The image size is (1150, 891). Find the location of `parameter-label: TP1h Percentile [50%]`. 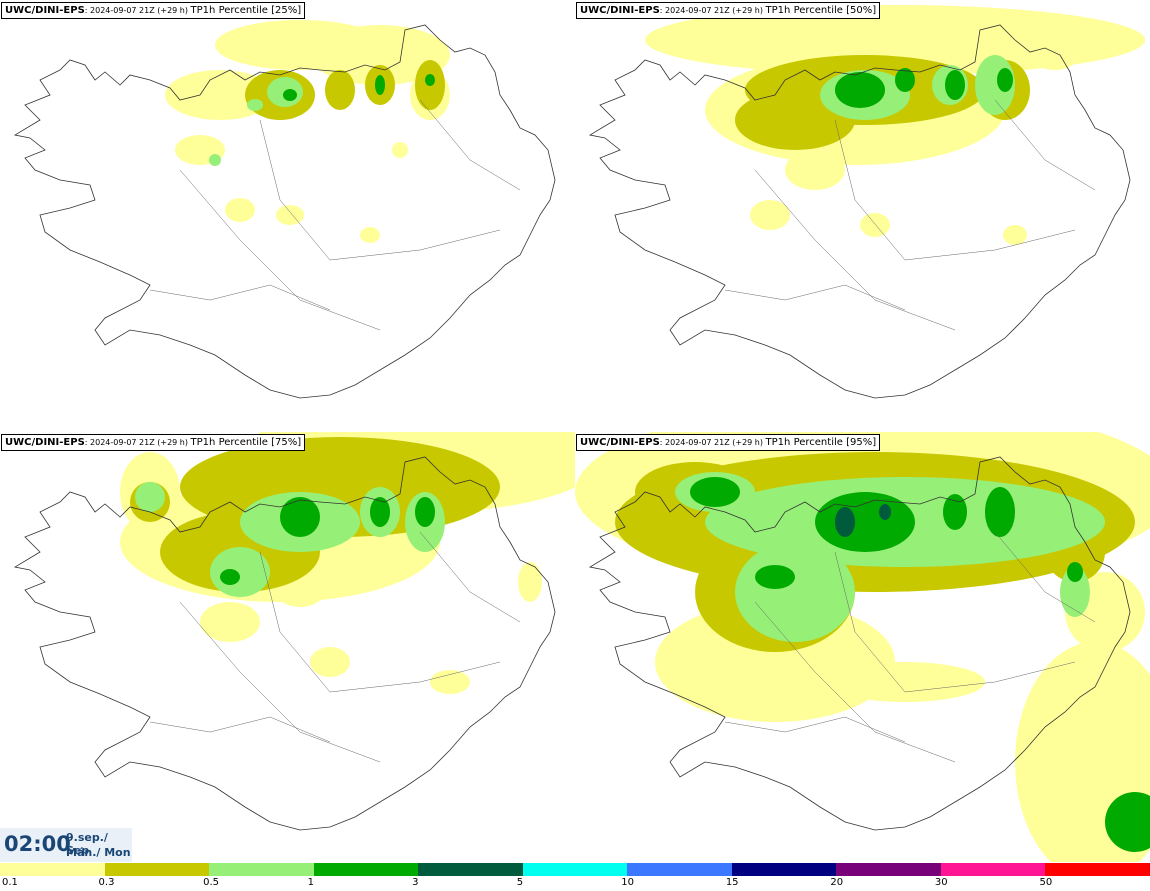

parameter-label: TP1h Percentile [50%] is located at coordinates (821, 10).